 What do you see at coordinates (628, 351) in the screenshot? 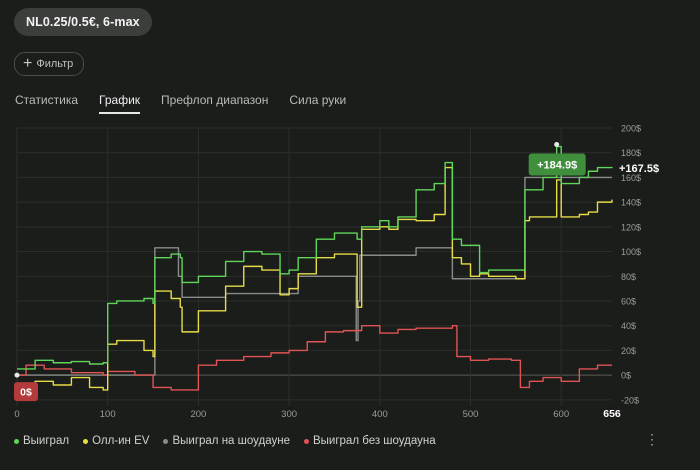
I see `y-tick-label: 20$` at bounding box center [628, 351].